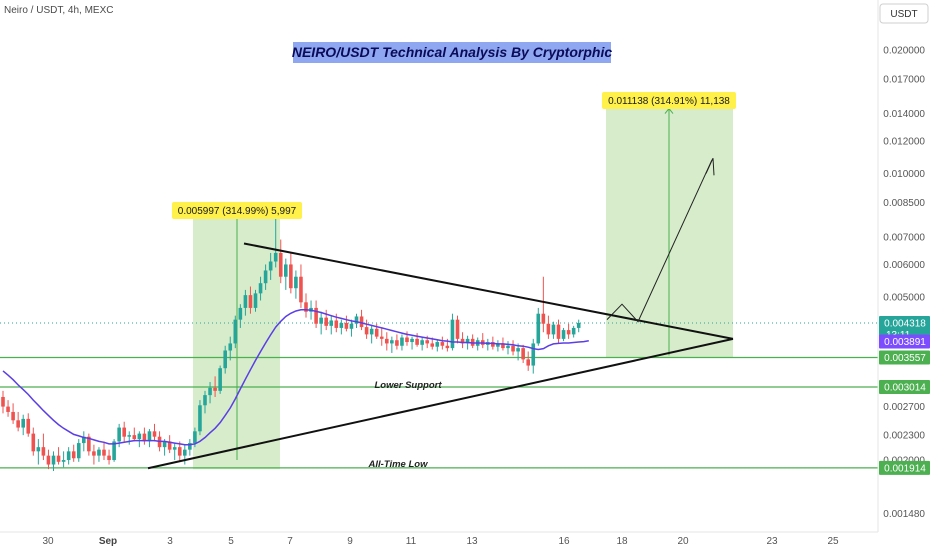 The width and height of the screenshot is (932, 550). Describe the element at coordinates (904, 174) in the screenshot. I see `price-tick-label: 0.010000` at that location.